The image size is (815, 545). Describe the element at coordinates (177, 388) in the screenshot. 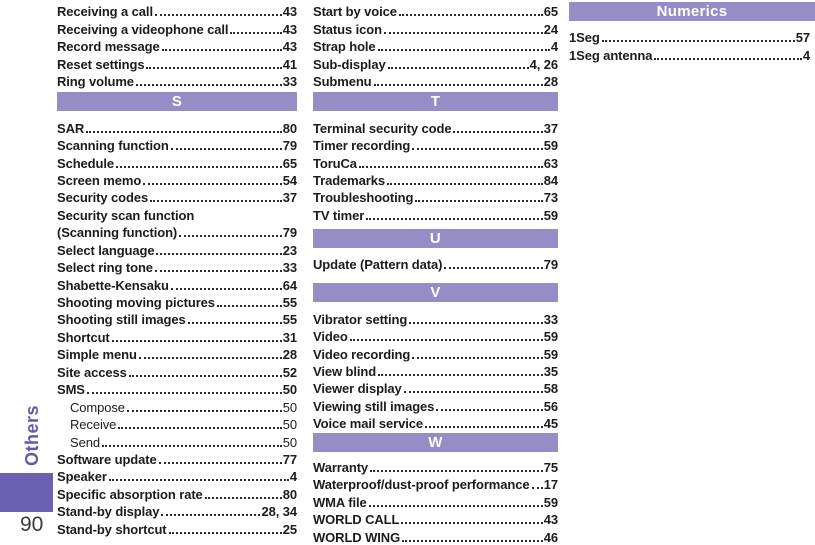

I see `index-entry: SMS 50` at that location.